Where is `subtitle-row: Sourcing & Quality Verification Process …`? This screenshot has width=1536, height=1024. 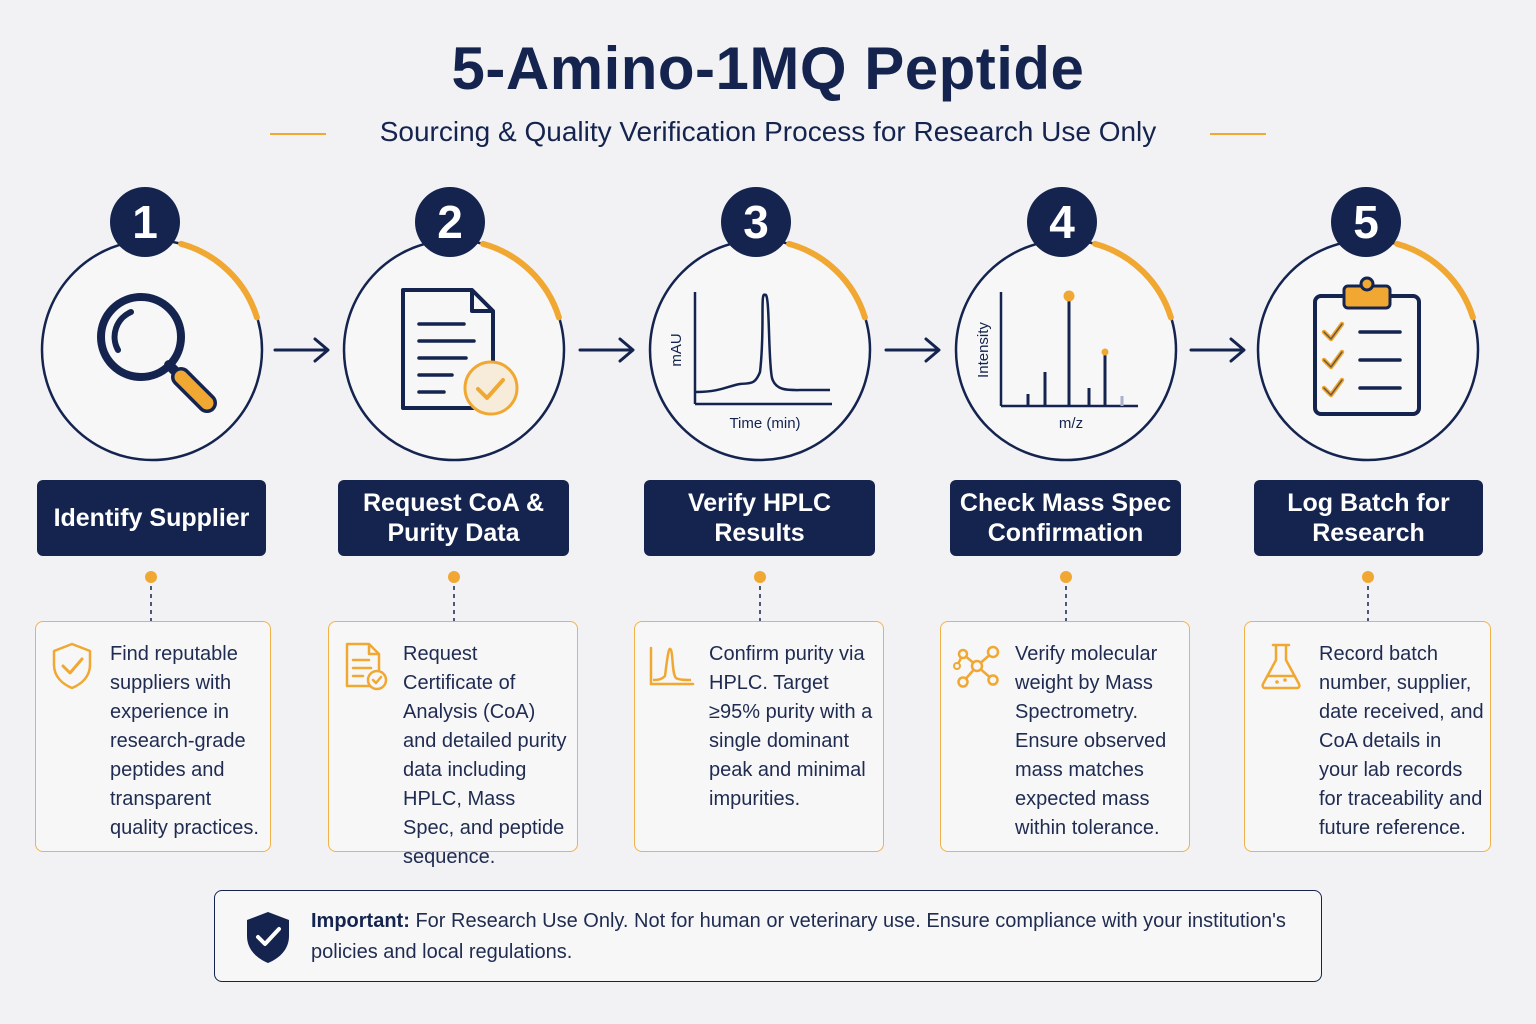
subtitle-row: Sourcing & Quality Verification Process … is located at coordinates (768, 134).